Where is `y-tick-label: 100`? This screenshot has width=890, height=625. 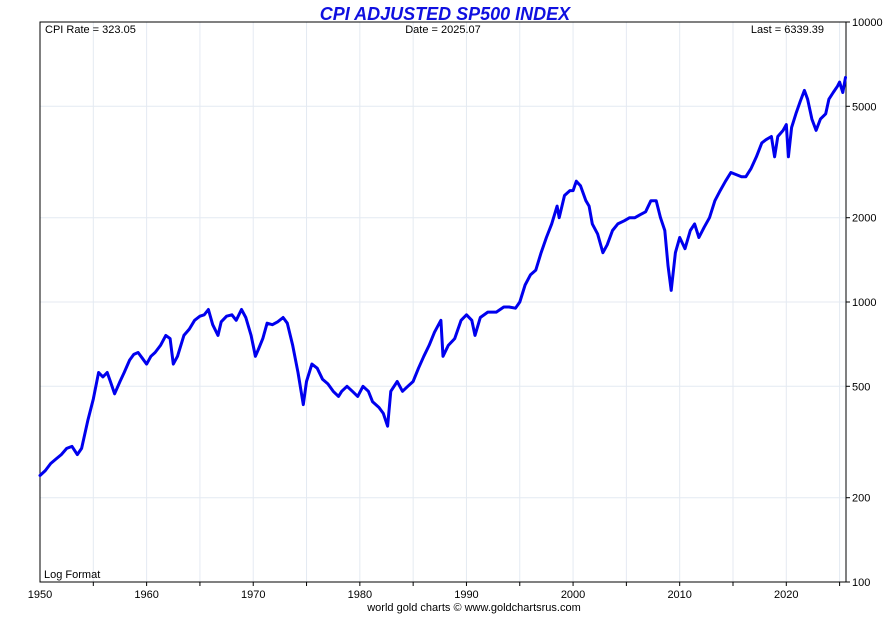
y-tick-label: 100 is located at coordinates (861, 583).